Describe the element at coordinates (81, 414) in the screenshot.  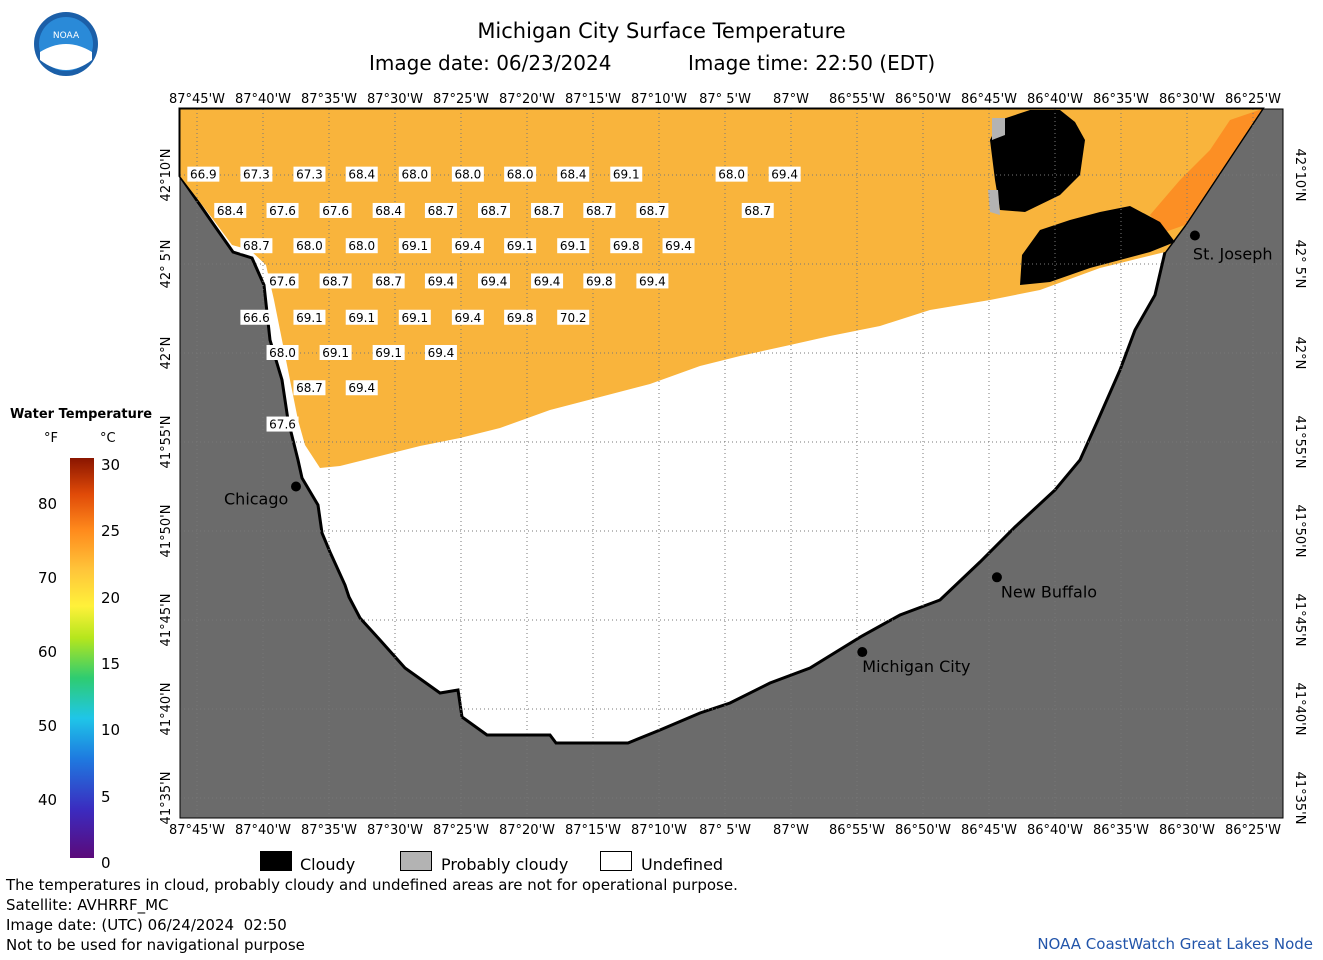
I see `legend-title: Water Temperature` at that location.